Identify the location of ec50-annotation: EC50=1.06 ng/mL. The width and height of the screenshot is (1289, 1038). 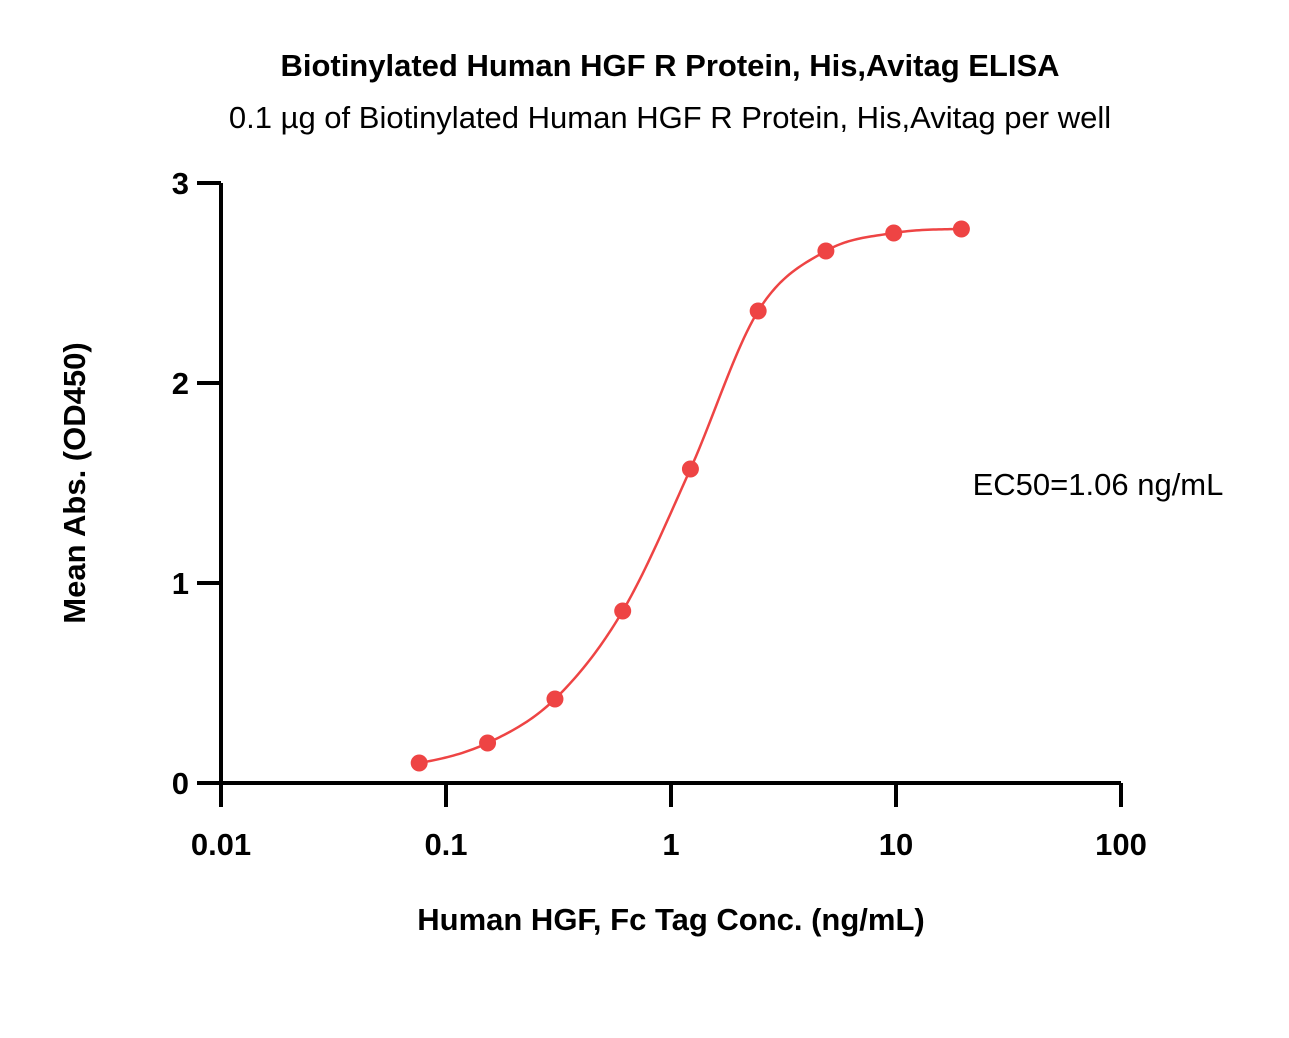
(1098, 484).